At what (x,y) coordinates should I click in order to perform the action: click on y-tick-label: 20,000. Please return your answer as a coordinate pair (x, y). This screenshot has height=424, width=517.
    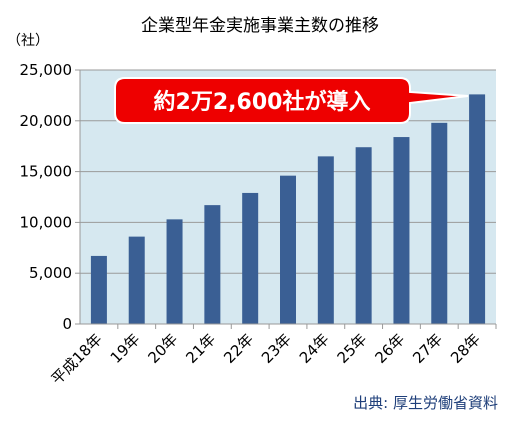
    Looking at the image, I should click on (46, 121).